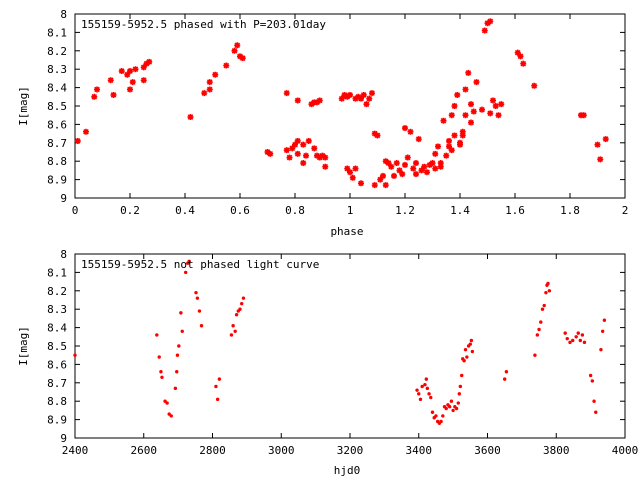  What do you see at coordinates (212, 450) in the screenshot?
I see `x-tick-label: 2800` at bounding box center [212, 450].